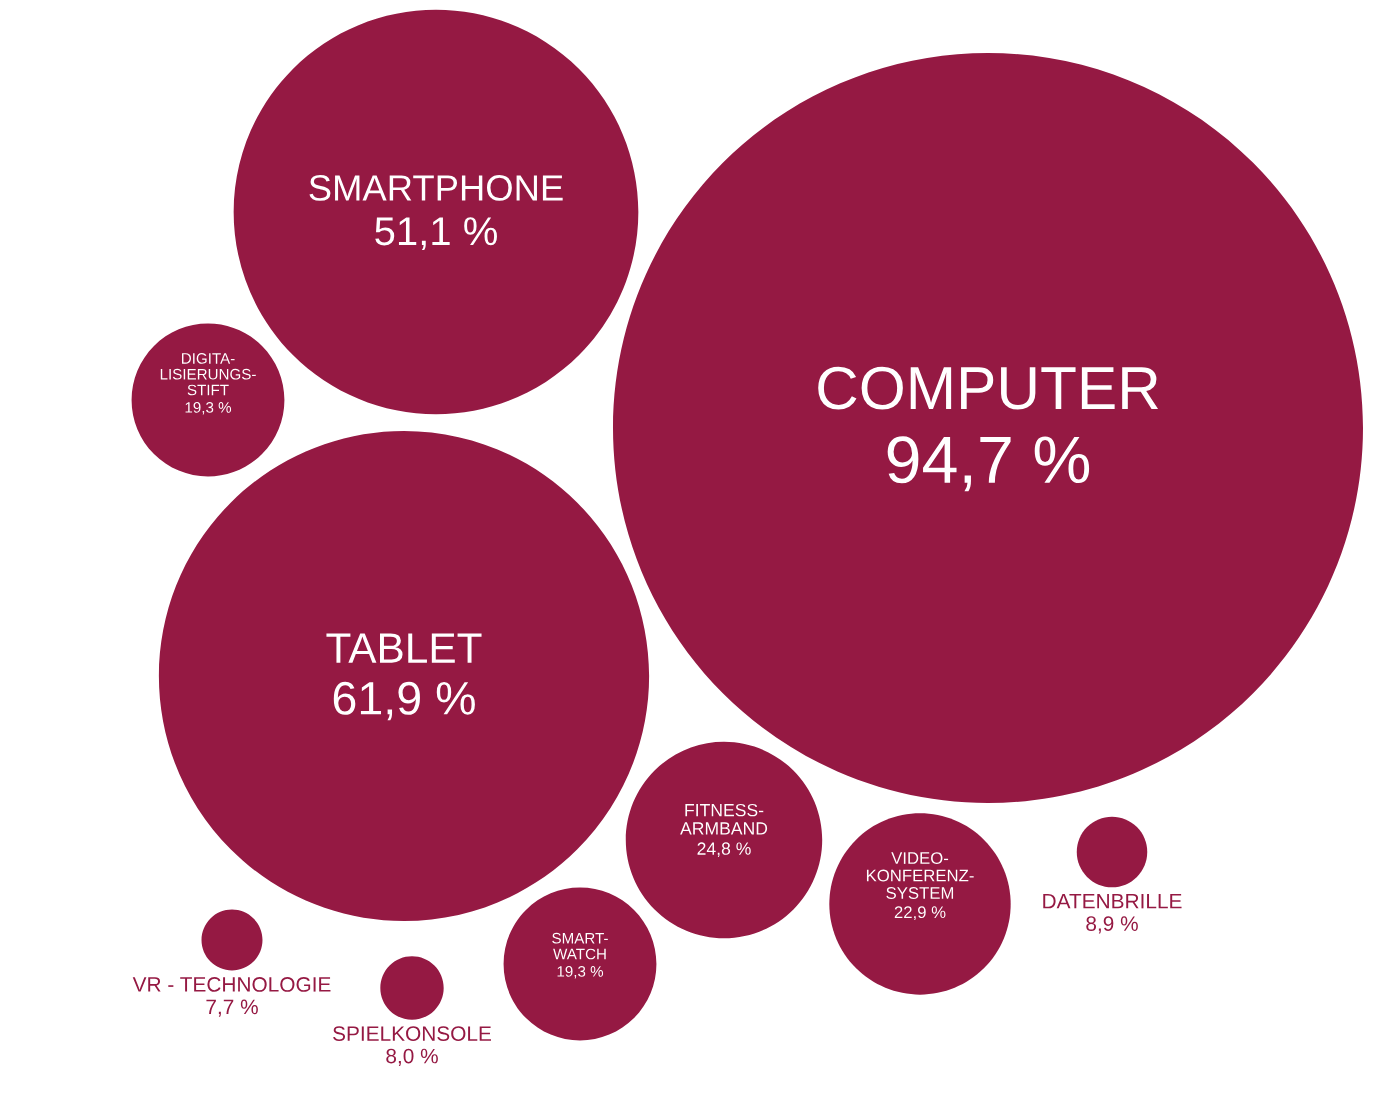 The image size is (1389, 1100). I want to click on category-label: COMPUTER, so click(988, 388).